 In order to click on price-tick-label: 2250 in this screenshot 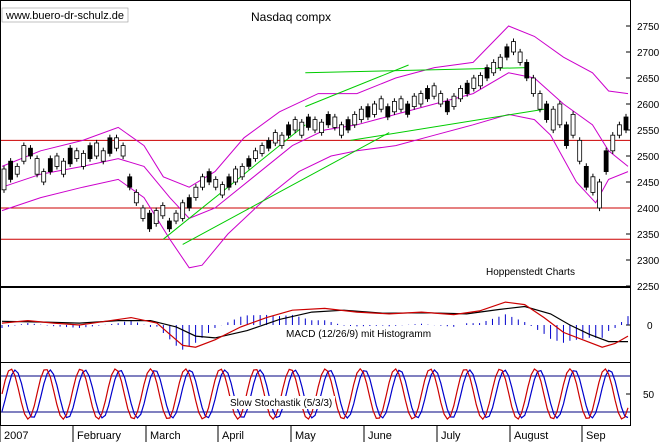, I will do `click(648, 287)`.